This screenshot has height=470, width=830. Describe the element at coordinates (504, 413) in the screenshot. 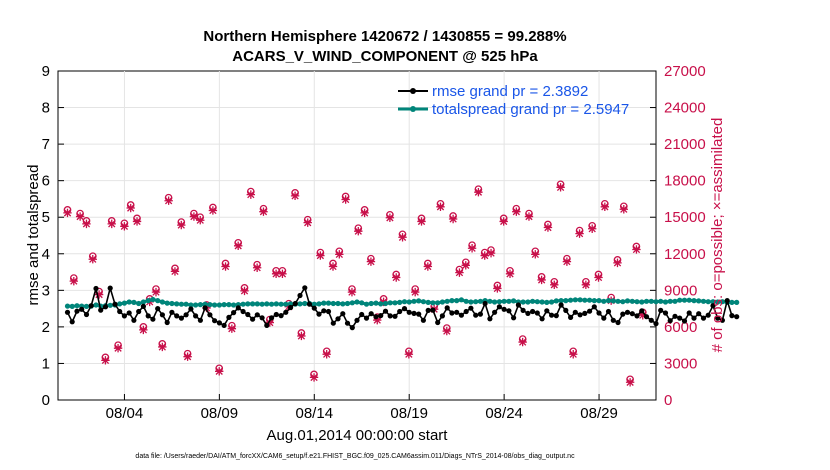

I see `x-tick-label: 08/24` at that location.